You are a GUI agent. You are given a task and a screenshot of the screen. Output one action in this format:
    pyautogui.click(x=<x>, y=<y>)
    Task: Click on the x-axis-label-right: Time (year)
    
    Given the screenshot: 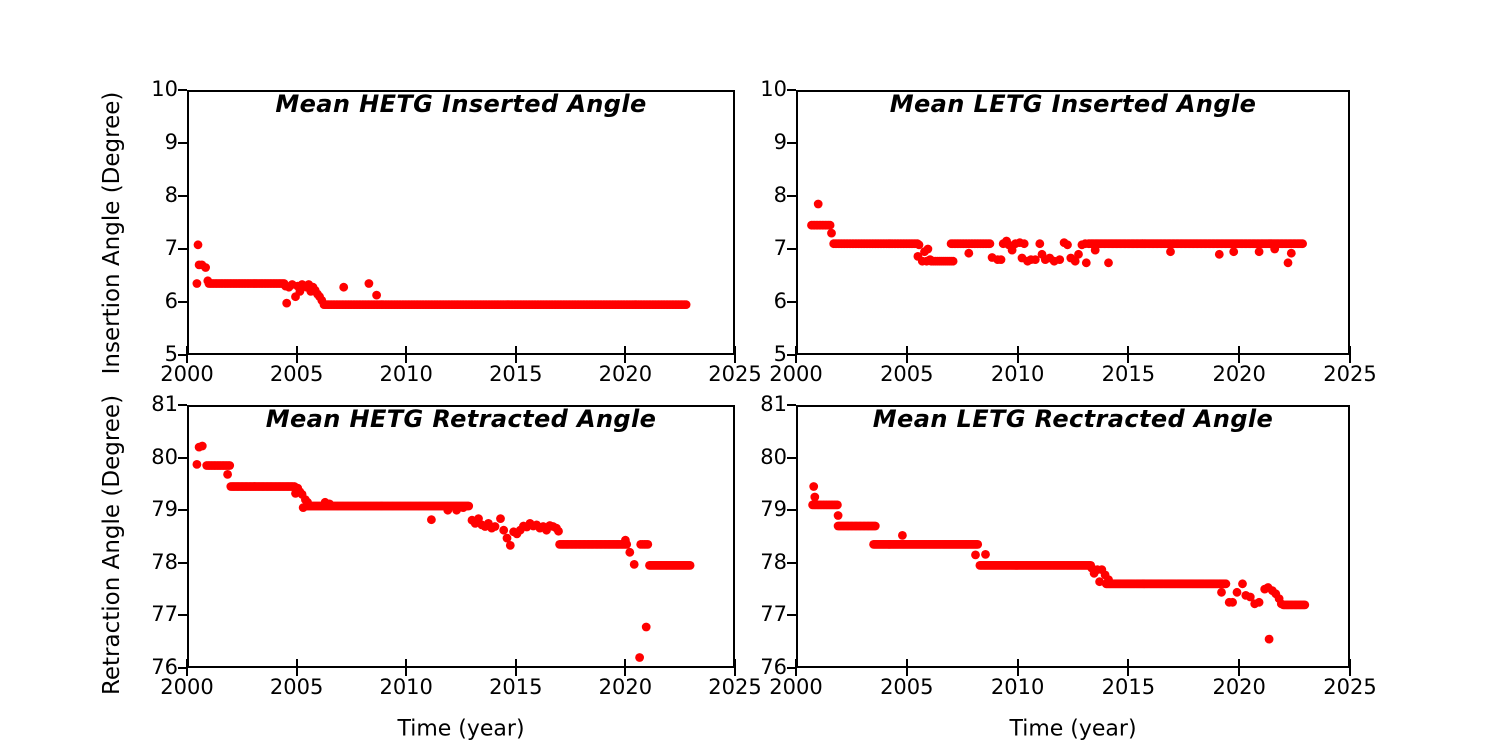 What is the action you would take?
    pyautogui.click(x=1073, y=729)
    